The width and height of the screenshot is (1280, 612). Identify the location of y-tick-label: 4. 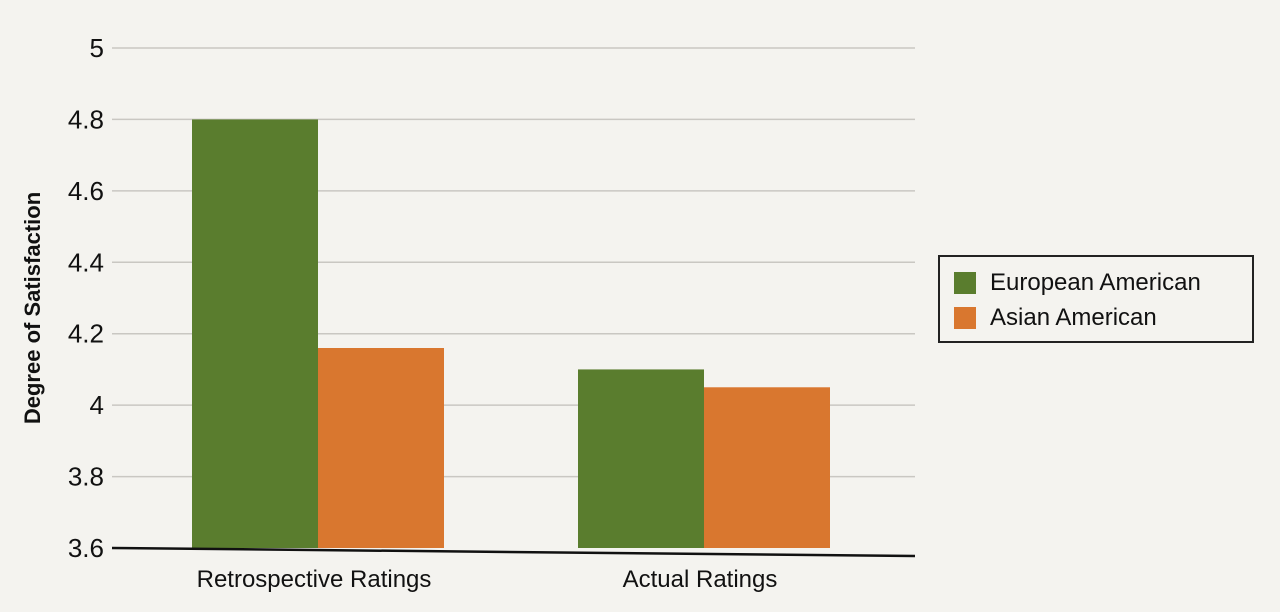
(97, 405).